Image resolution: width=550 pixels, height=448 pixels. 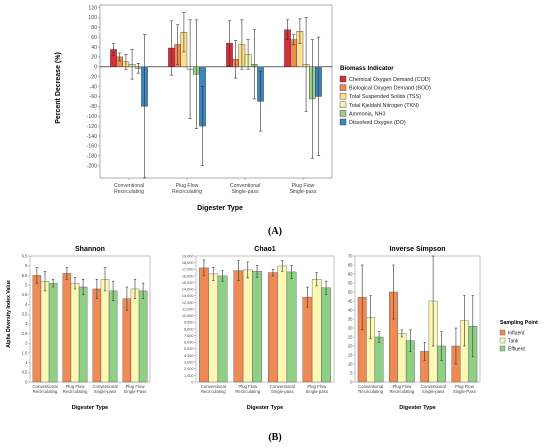 What do you see at coordinates (25, 333) in the screenshot?
I see `shannon-y-tick-label: 2.5` at bounding box center [25, 333].